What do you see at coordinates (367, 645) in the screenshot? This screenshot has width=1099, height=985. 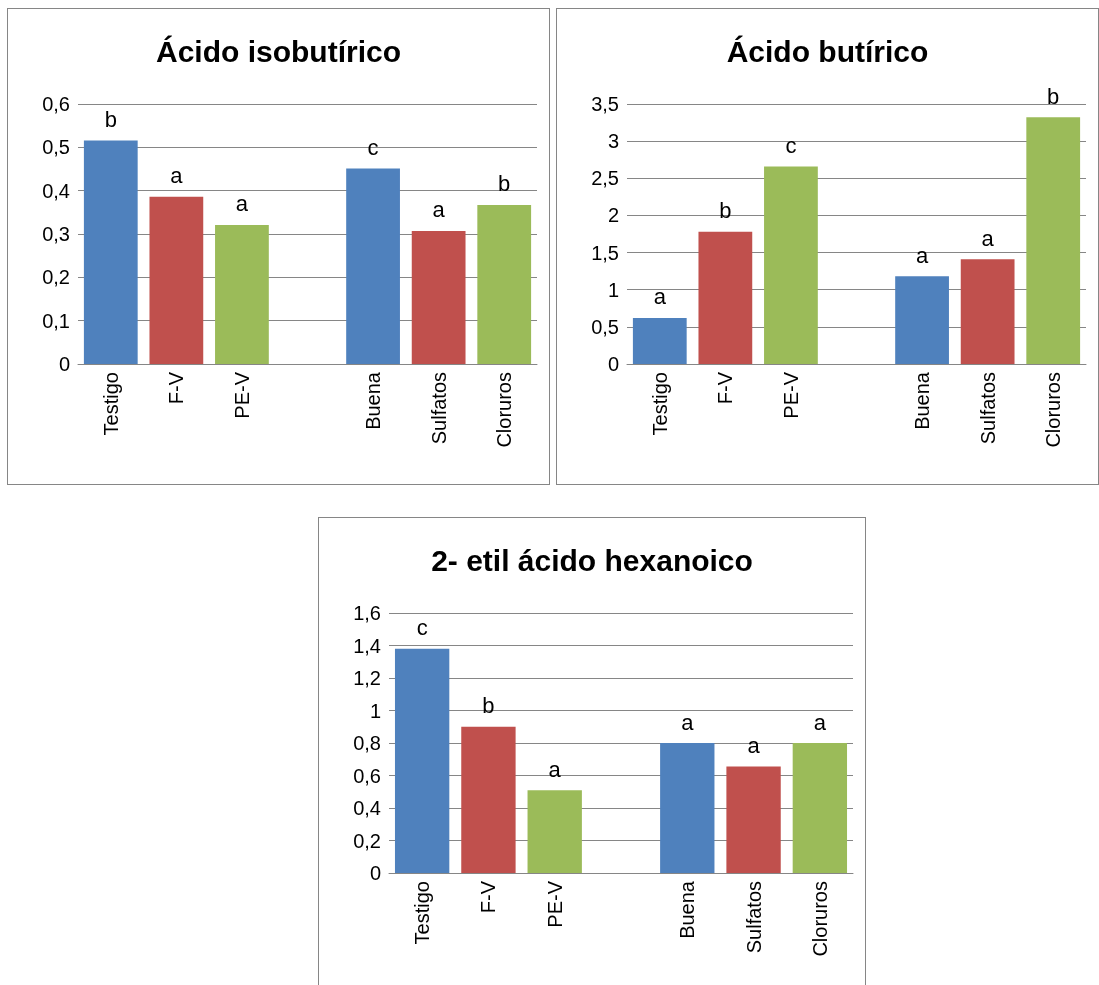 I see `y-tick-label: 1,4` at bounding box center [367, 645].